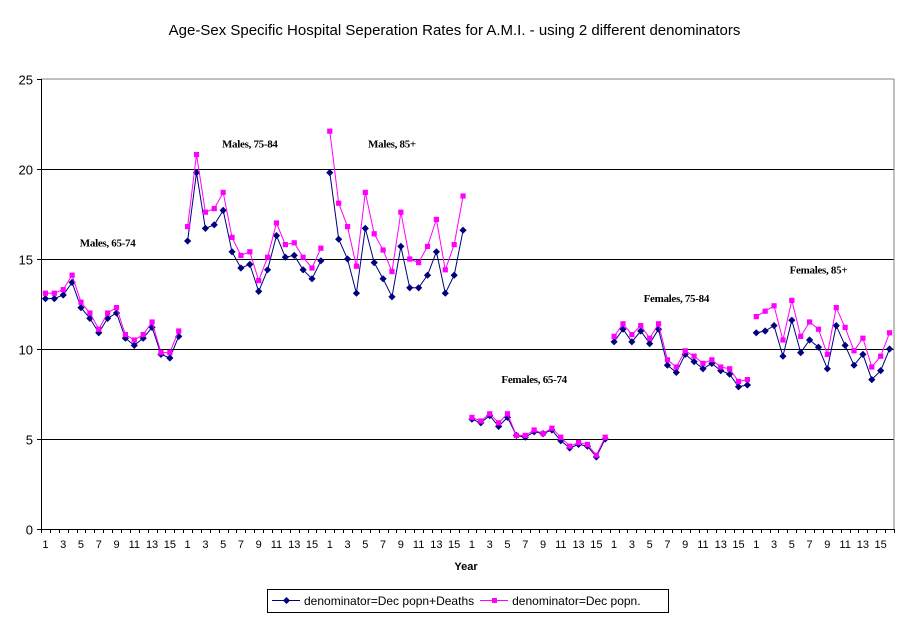 Image resolution: width=909 pixels, height=621 pixels. Describe the element at coordinates (26, 170) in the screenshot. I see `y-tick-label: 20` at that location.